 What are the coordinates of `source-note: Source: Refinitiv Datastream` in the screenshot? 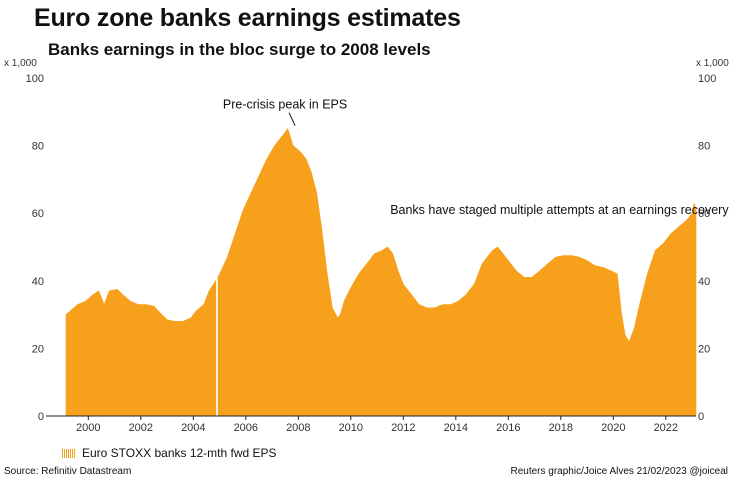 It's located at (68, 471).